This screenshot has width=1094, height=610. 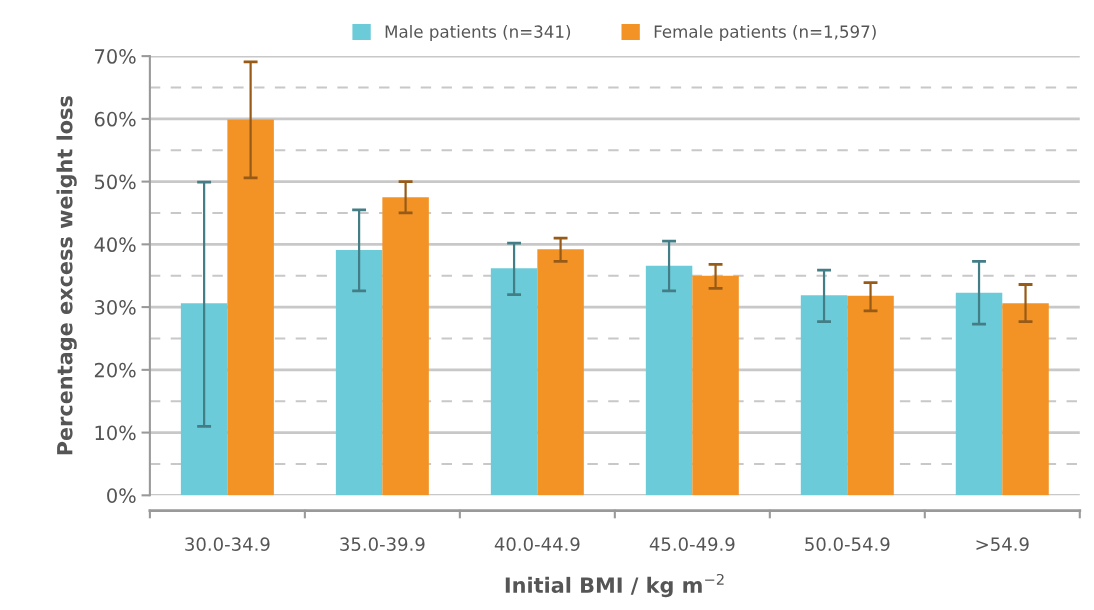 I want to click on y-axis-title: Percentage excess weight loss, so click(x=66, y=275).